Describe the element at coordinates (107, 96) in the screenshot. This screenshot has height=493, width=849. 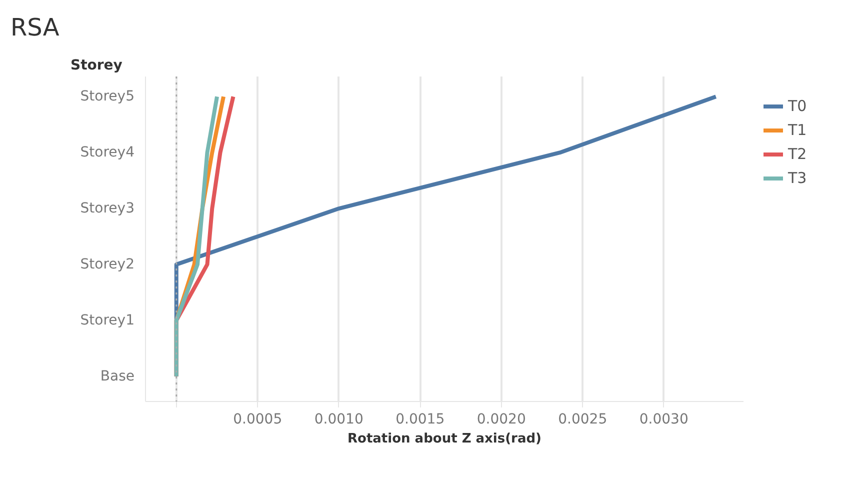
I see `y-tick-label: Storey5` at that location.